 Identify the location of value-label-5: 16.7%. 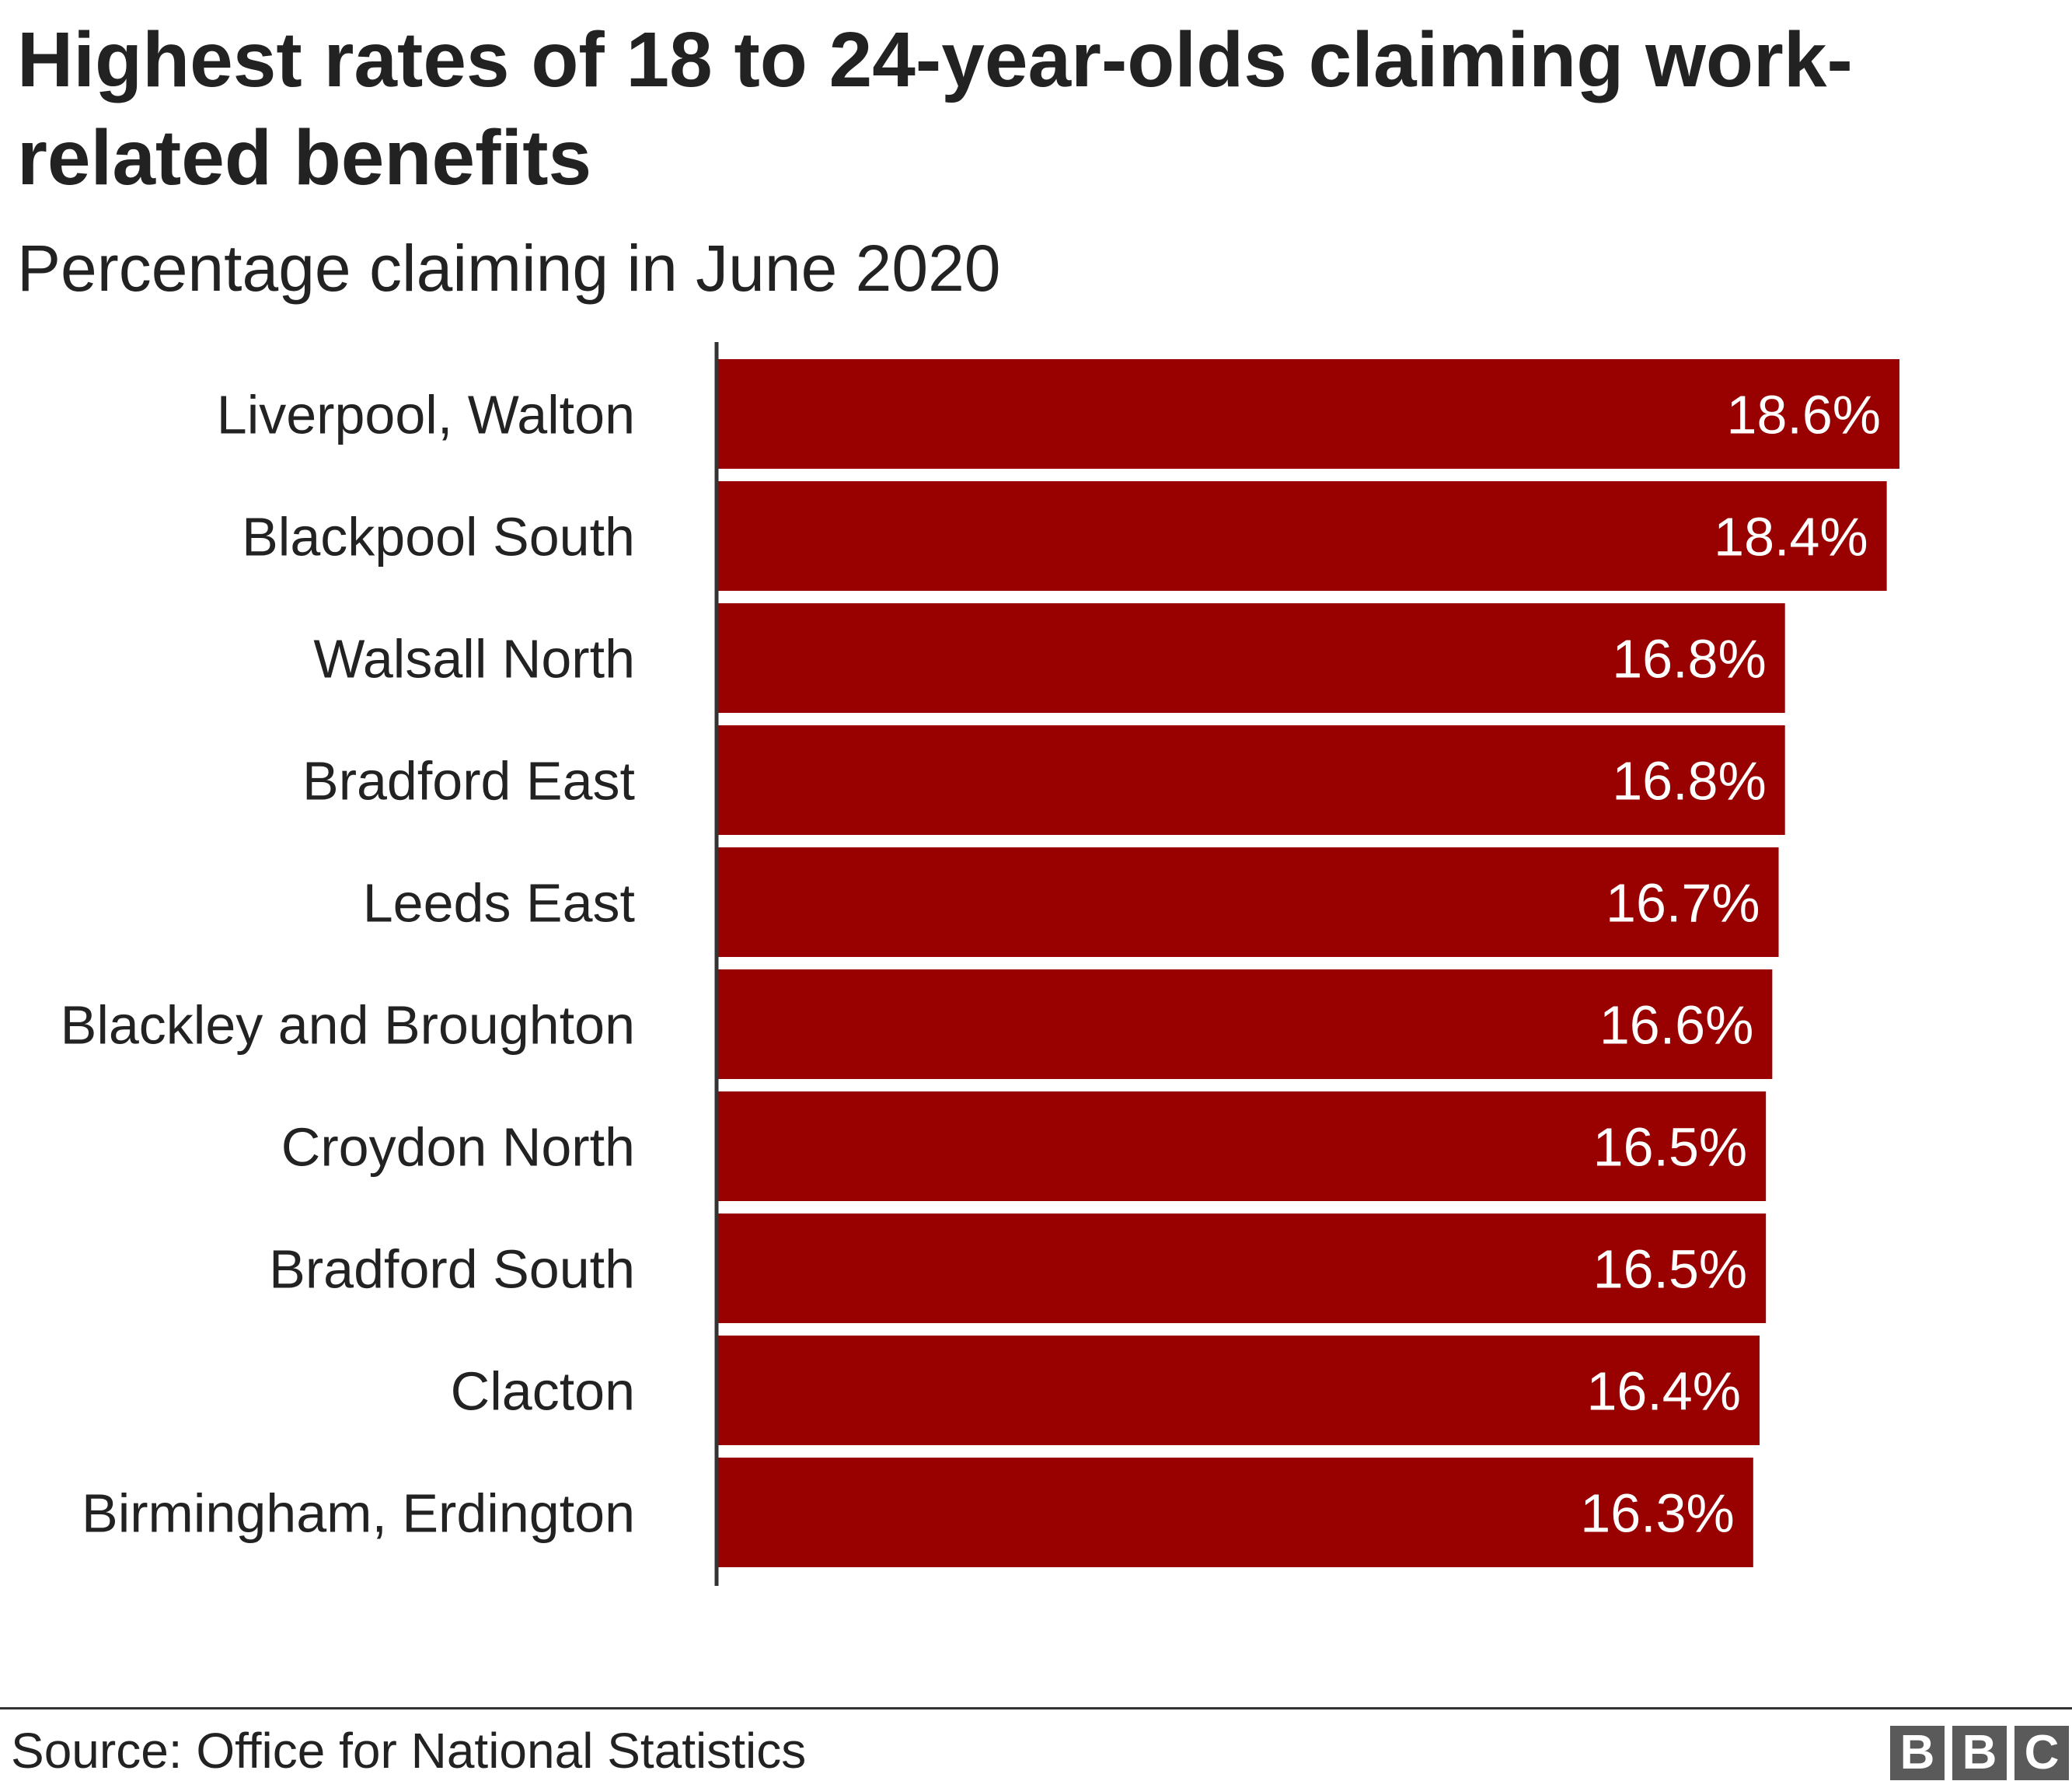
(1683, 903).